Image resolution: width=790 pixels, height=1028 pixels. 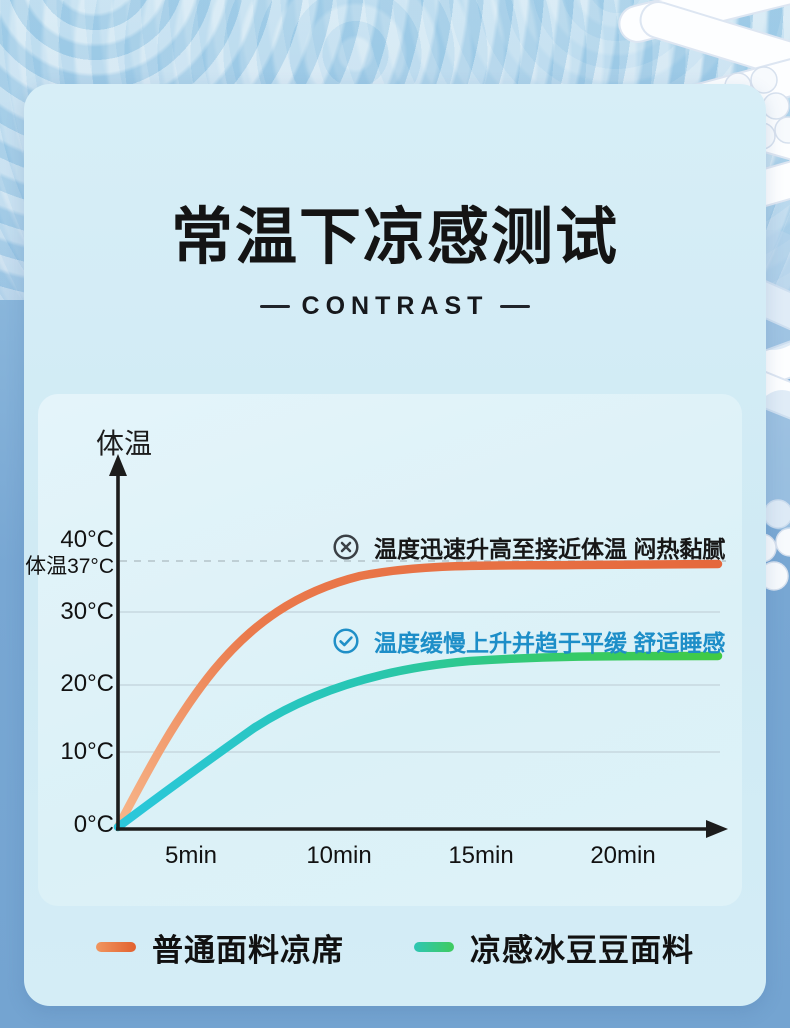 What do you see at coordinates (124, 443) in the screenshot?
I see `y-axis-title: 体温` at bounding box center [124, 443].